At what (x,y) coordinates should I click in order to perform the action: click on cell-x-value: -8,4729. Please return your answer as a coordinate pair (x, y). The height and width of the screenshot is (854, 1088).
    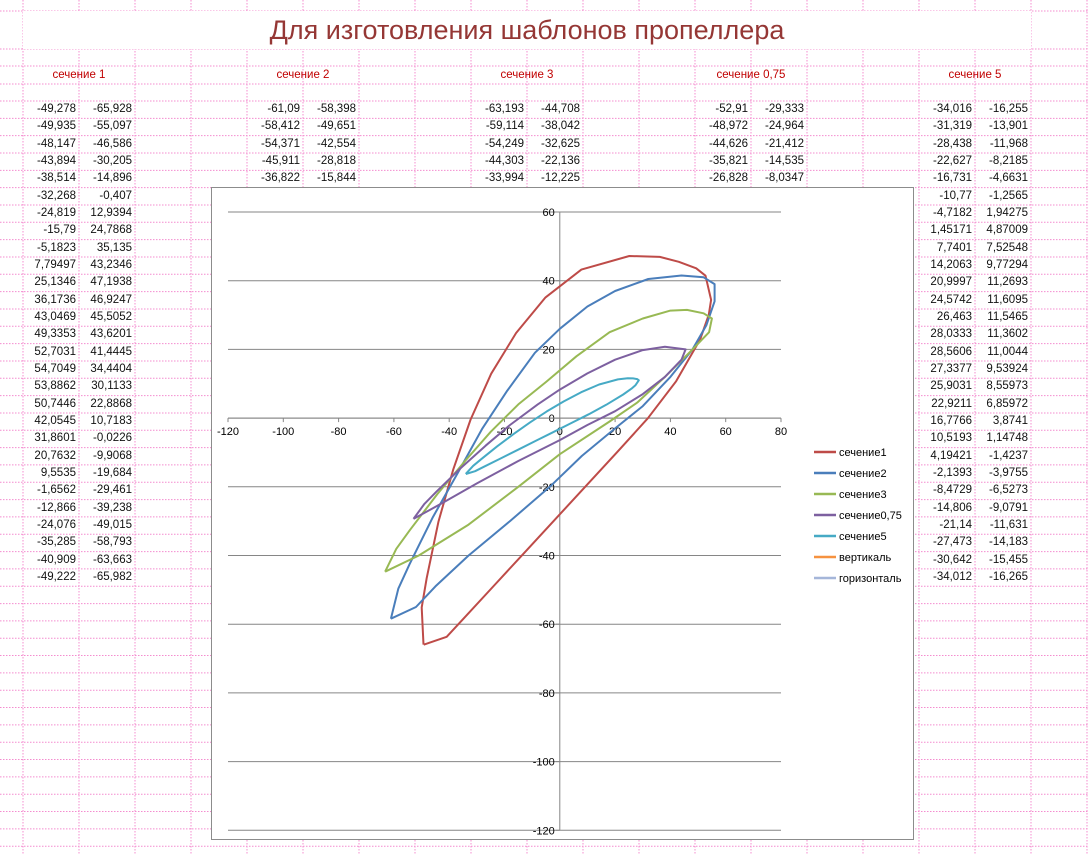
    Looking at the image, I should click on (952, 490).